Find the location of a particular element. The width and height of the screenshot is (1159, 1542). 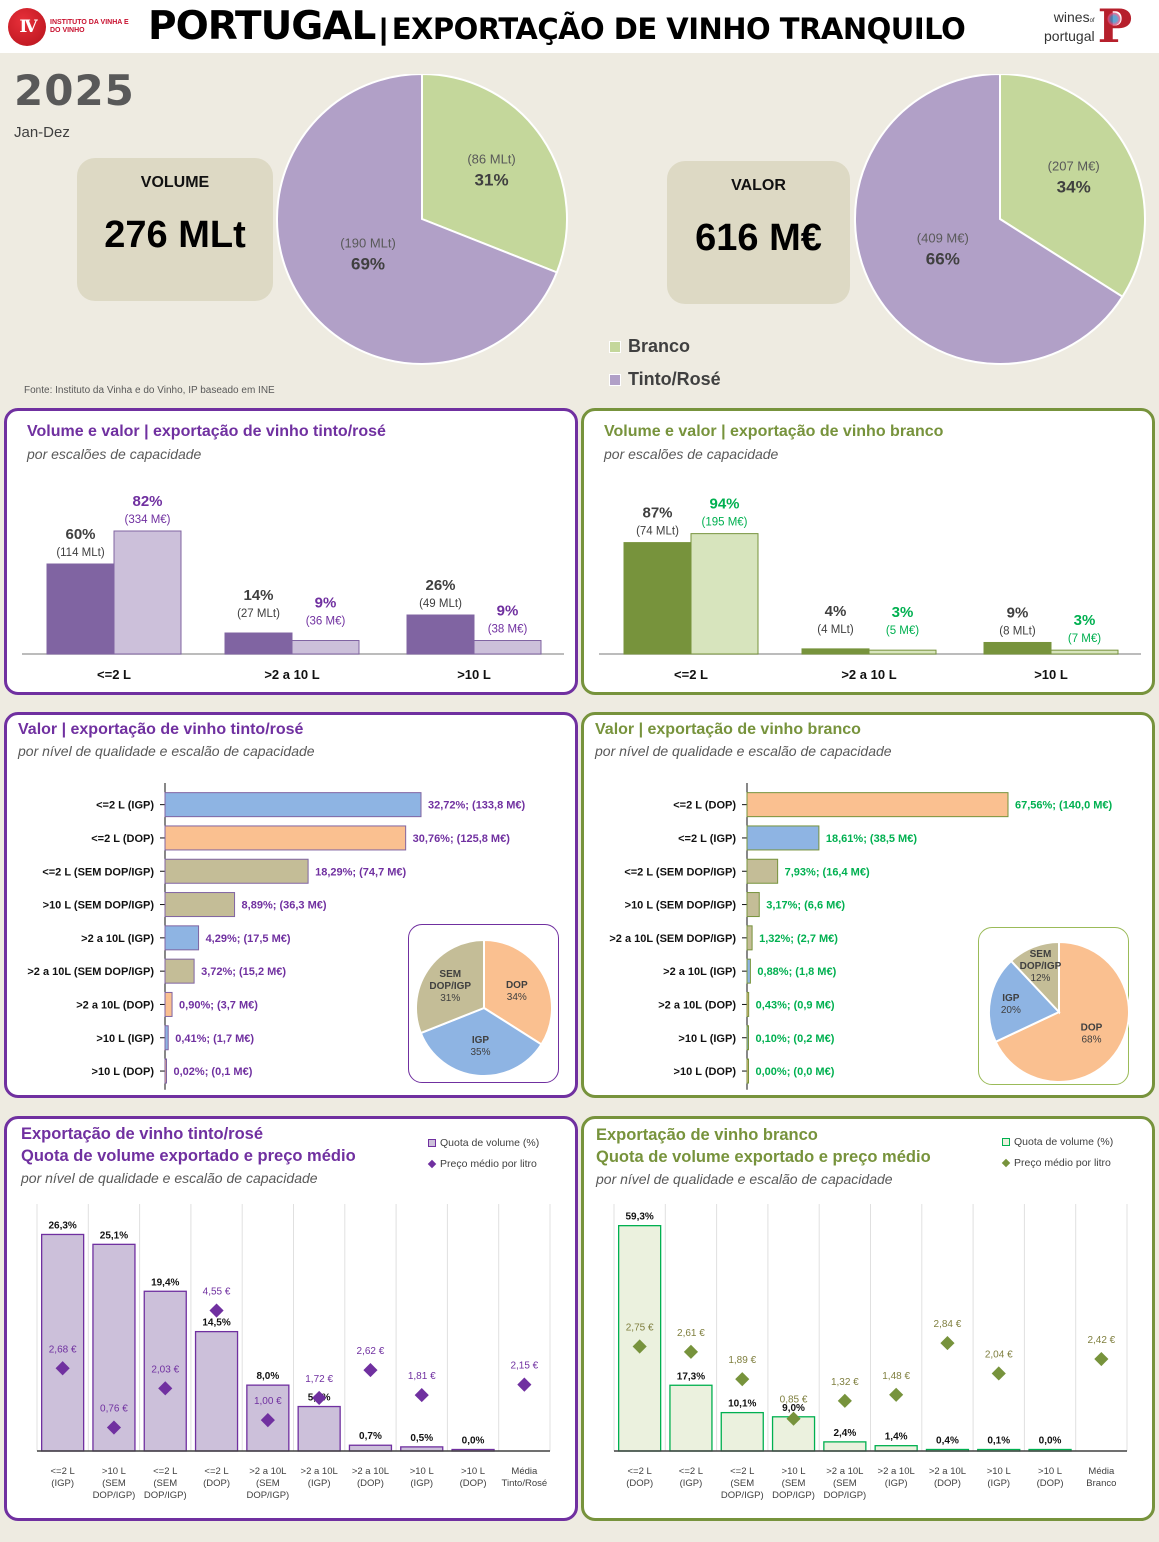

wine-type-legend: Branco Tinto/Rosé is located at coordinates (665, 369).